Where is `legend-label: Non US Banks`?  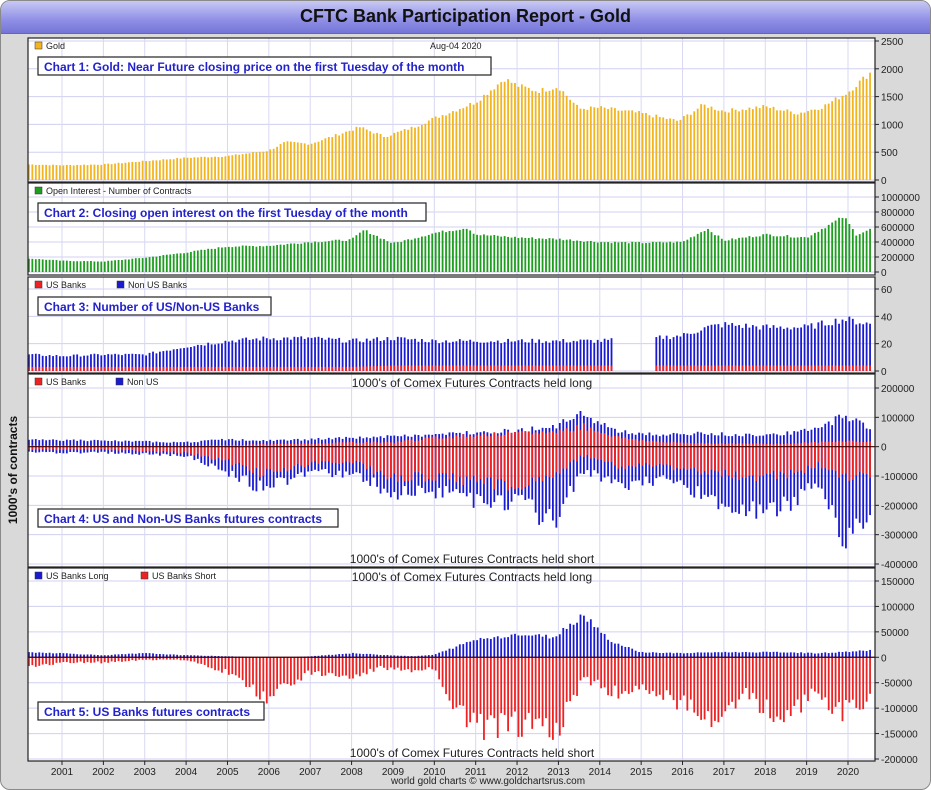 legend-label: Non US Banks is located at coordinates (158, 285).